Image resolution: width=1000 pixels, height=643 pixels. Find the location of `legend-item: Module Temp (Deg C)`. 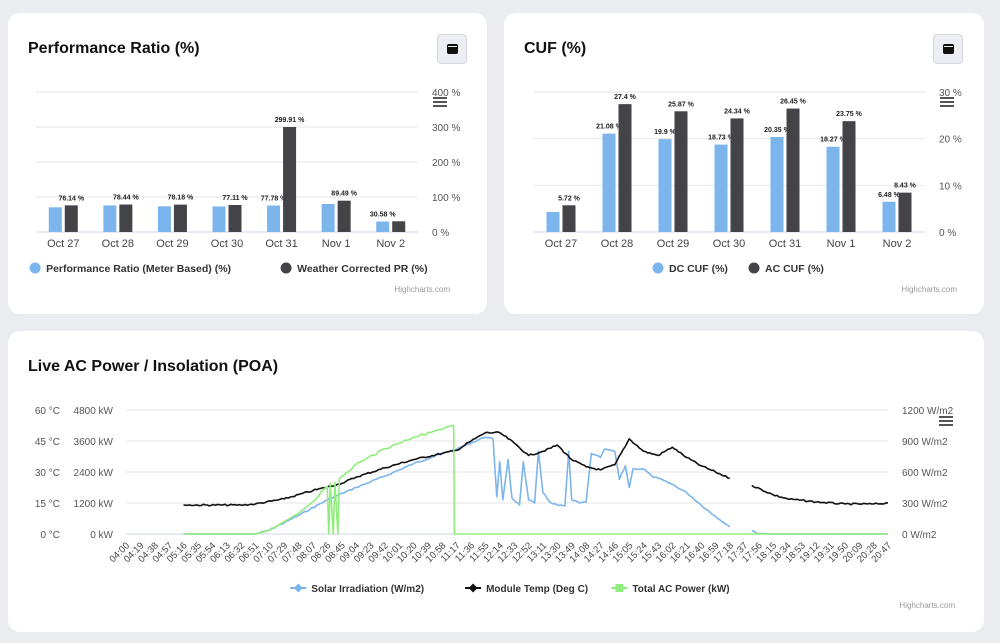

legend-item: Module Temp (Deg C) is located at coordinates (526, 589).